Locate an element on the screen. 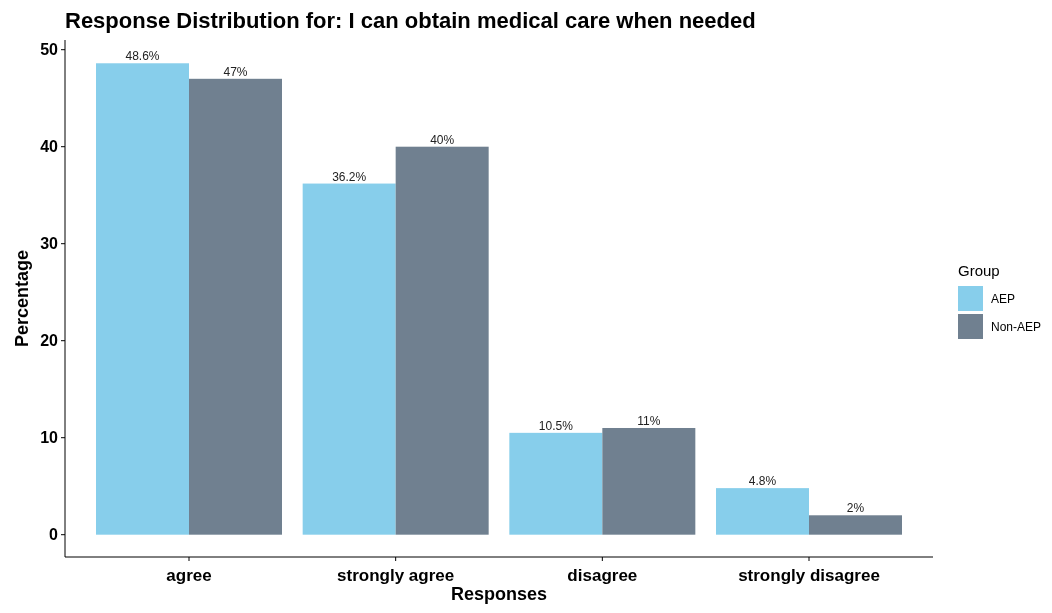 This screenshot has height=613, width=1052. x-tick-label: disagree is located at coordinates (602, 575).